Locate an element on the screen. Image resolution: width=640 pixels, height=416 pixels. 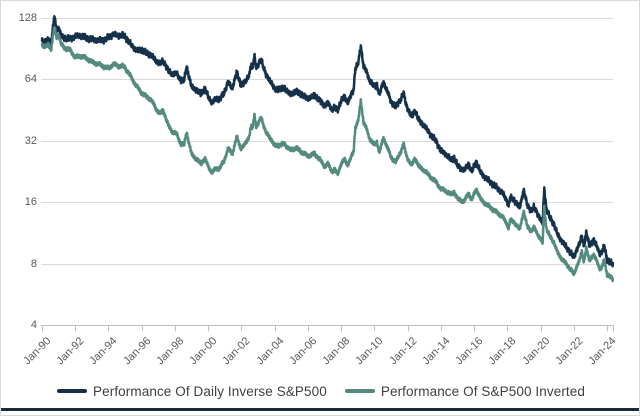
y-axis-tick-label: 32 is located at coordinates (30, 140).